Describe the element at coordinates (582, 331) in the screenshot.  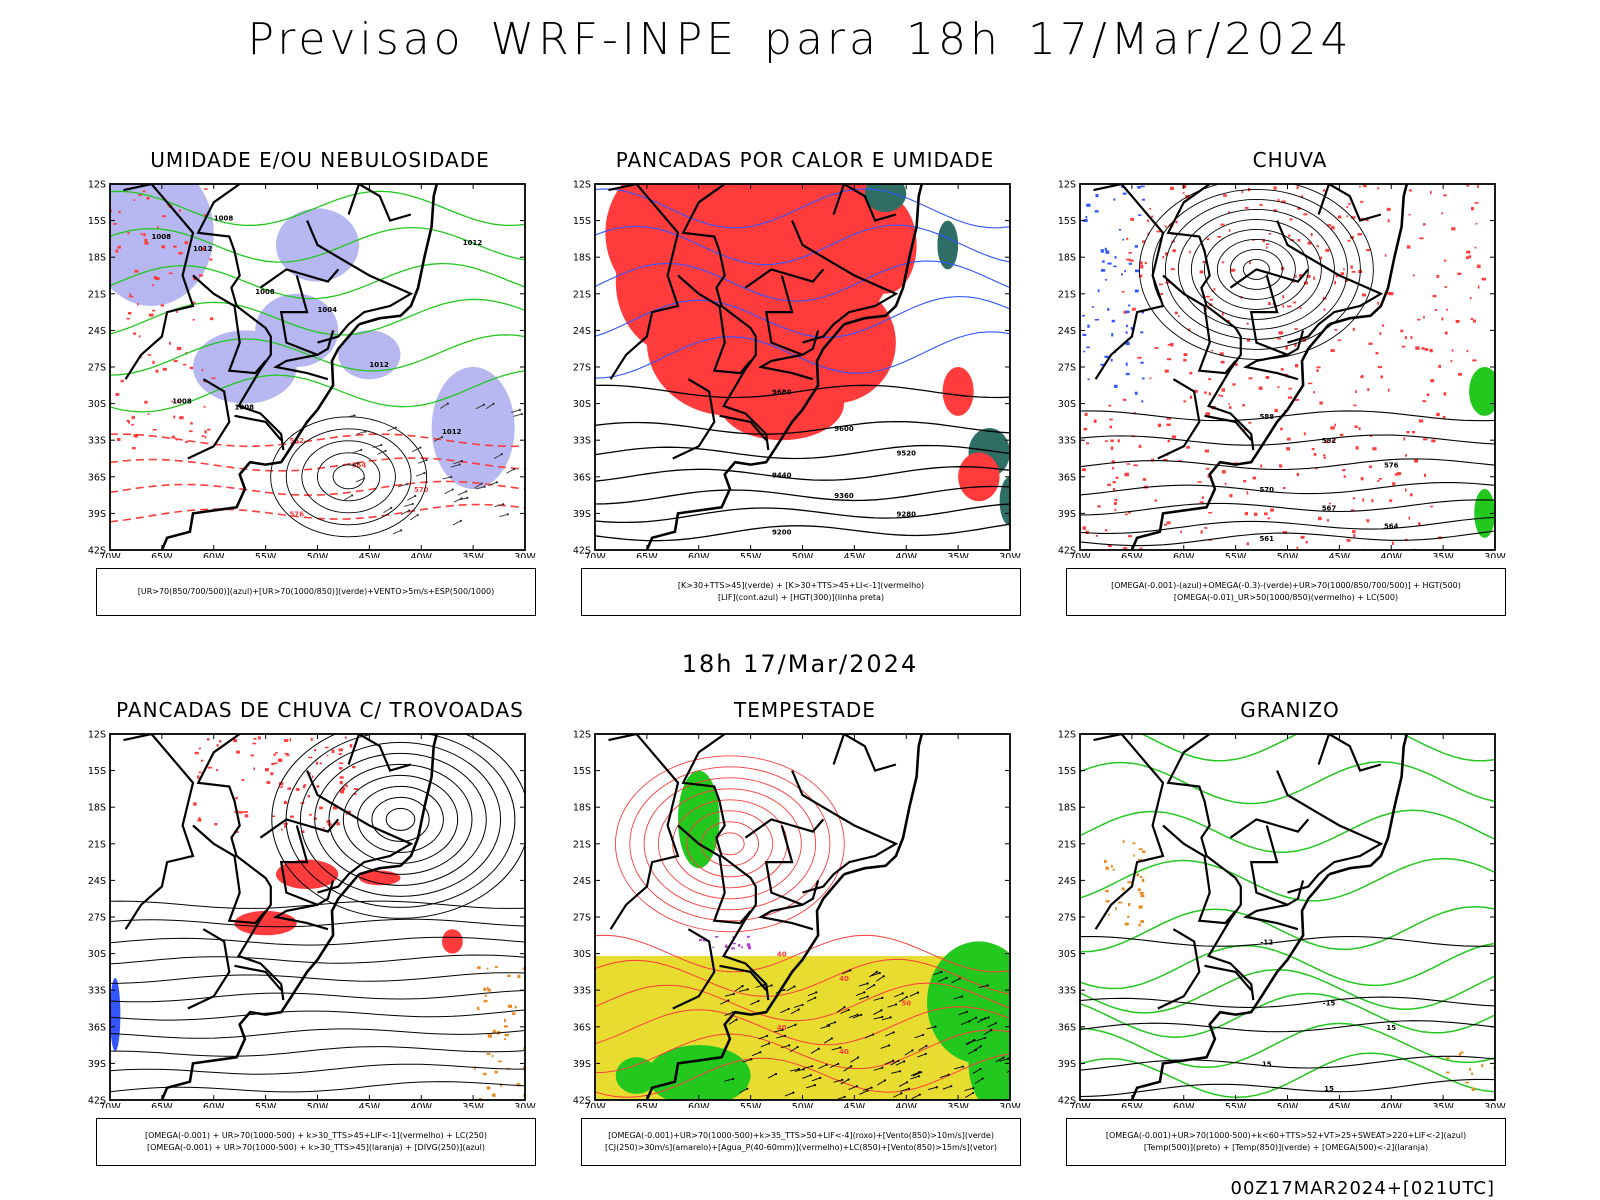
I see `lat-label: 24S` at that location.